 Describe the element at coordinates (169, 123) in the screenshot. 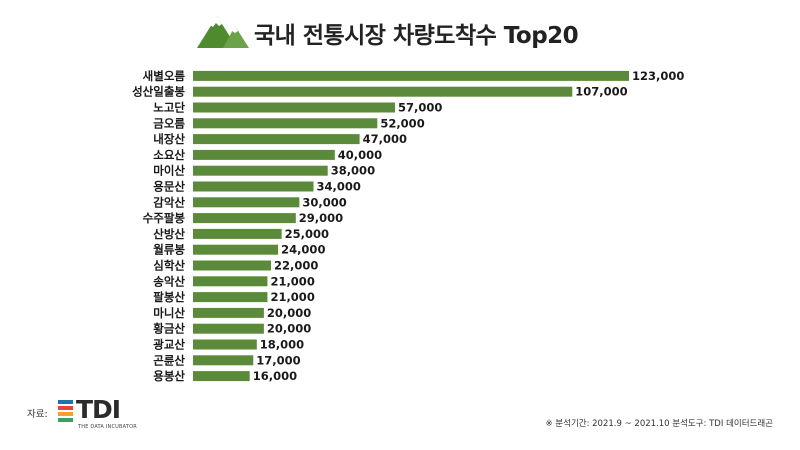

I see `category-label: 금오름` at that location.